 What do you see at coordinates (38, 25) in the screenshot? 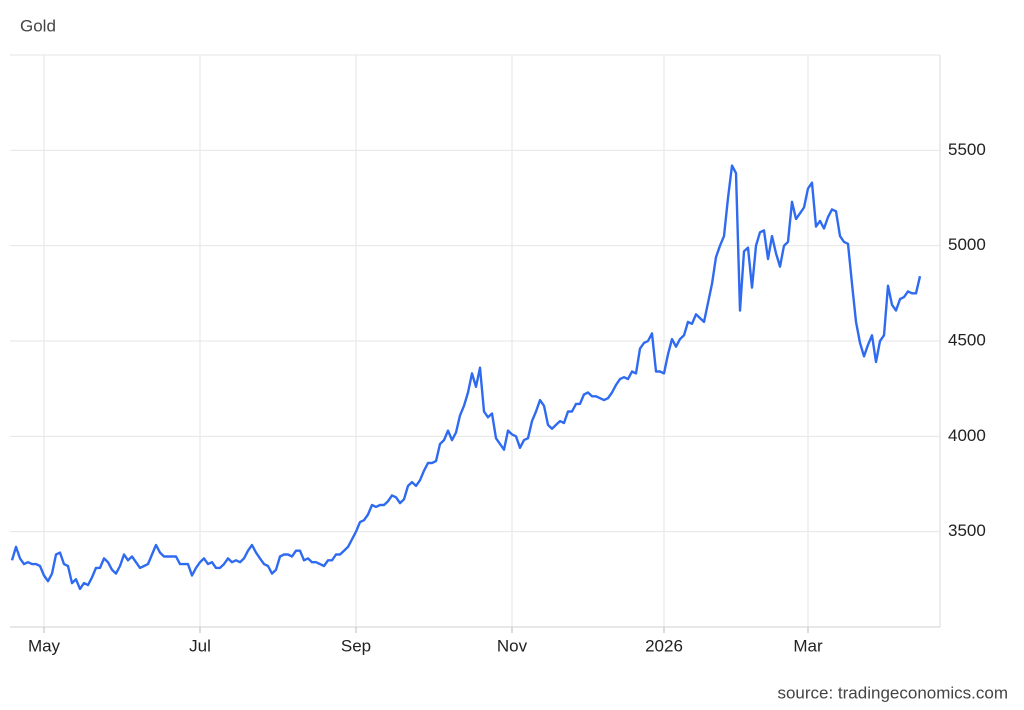
I see `chart-title: Gold` at bounding box center [38, 25].